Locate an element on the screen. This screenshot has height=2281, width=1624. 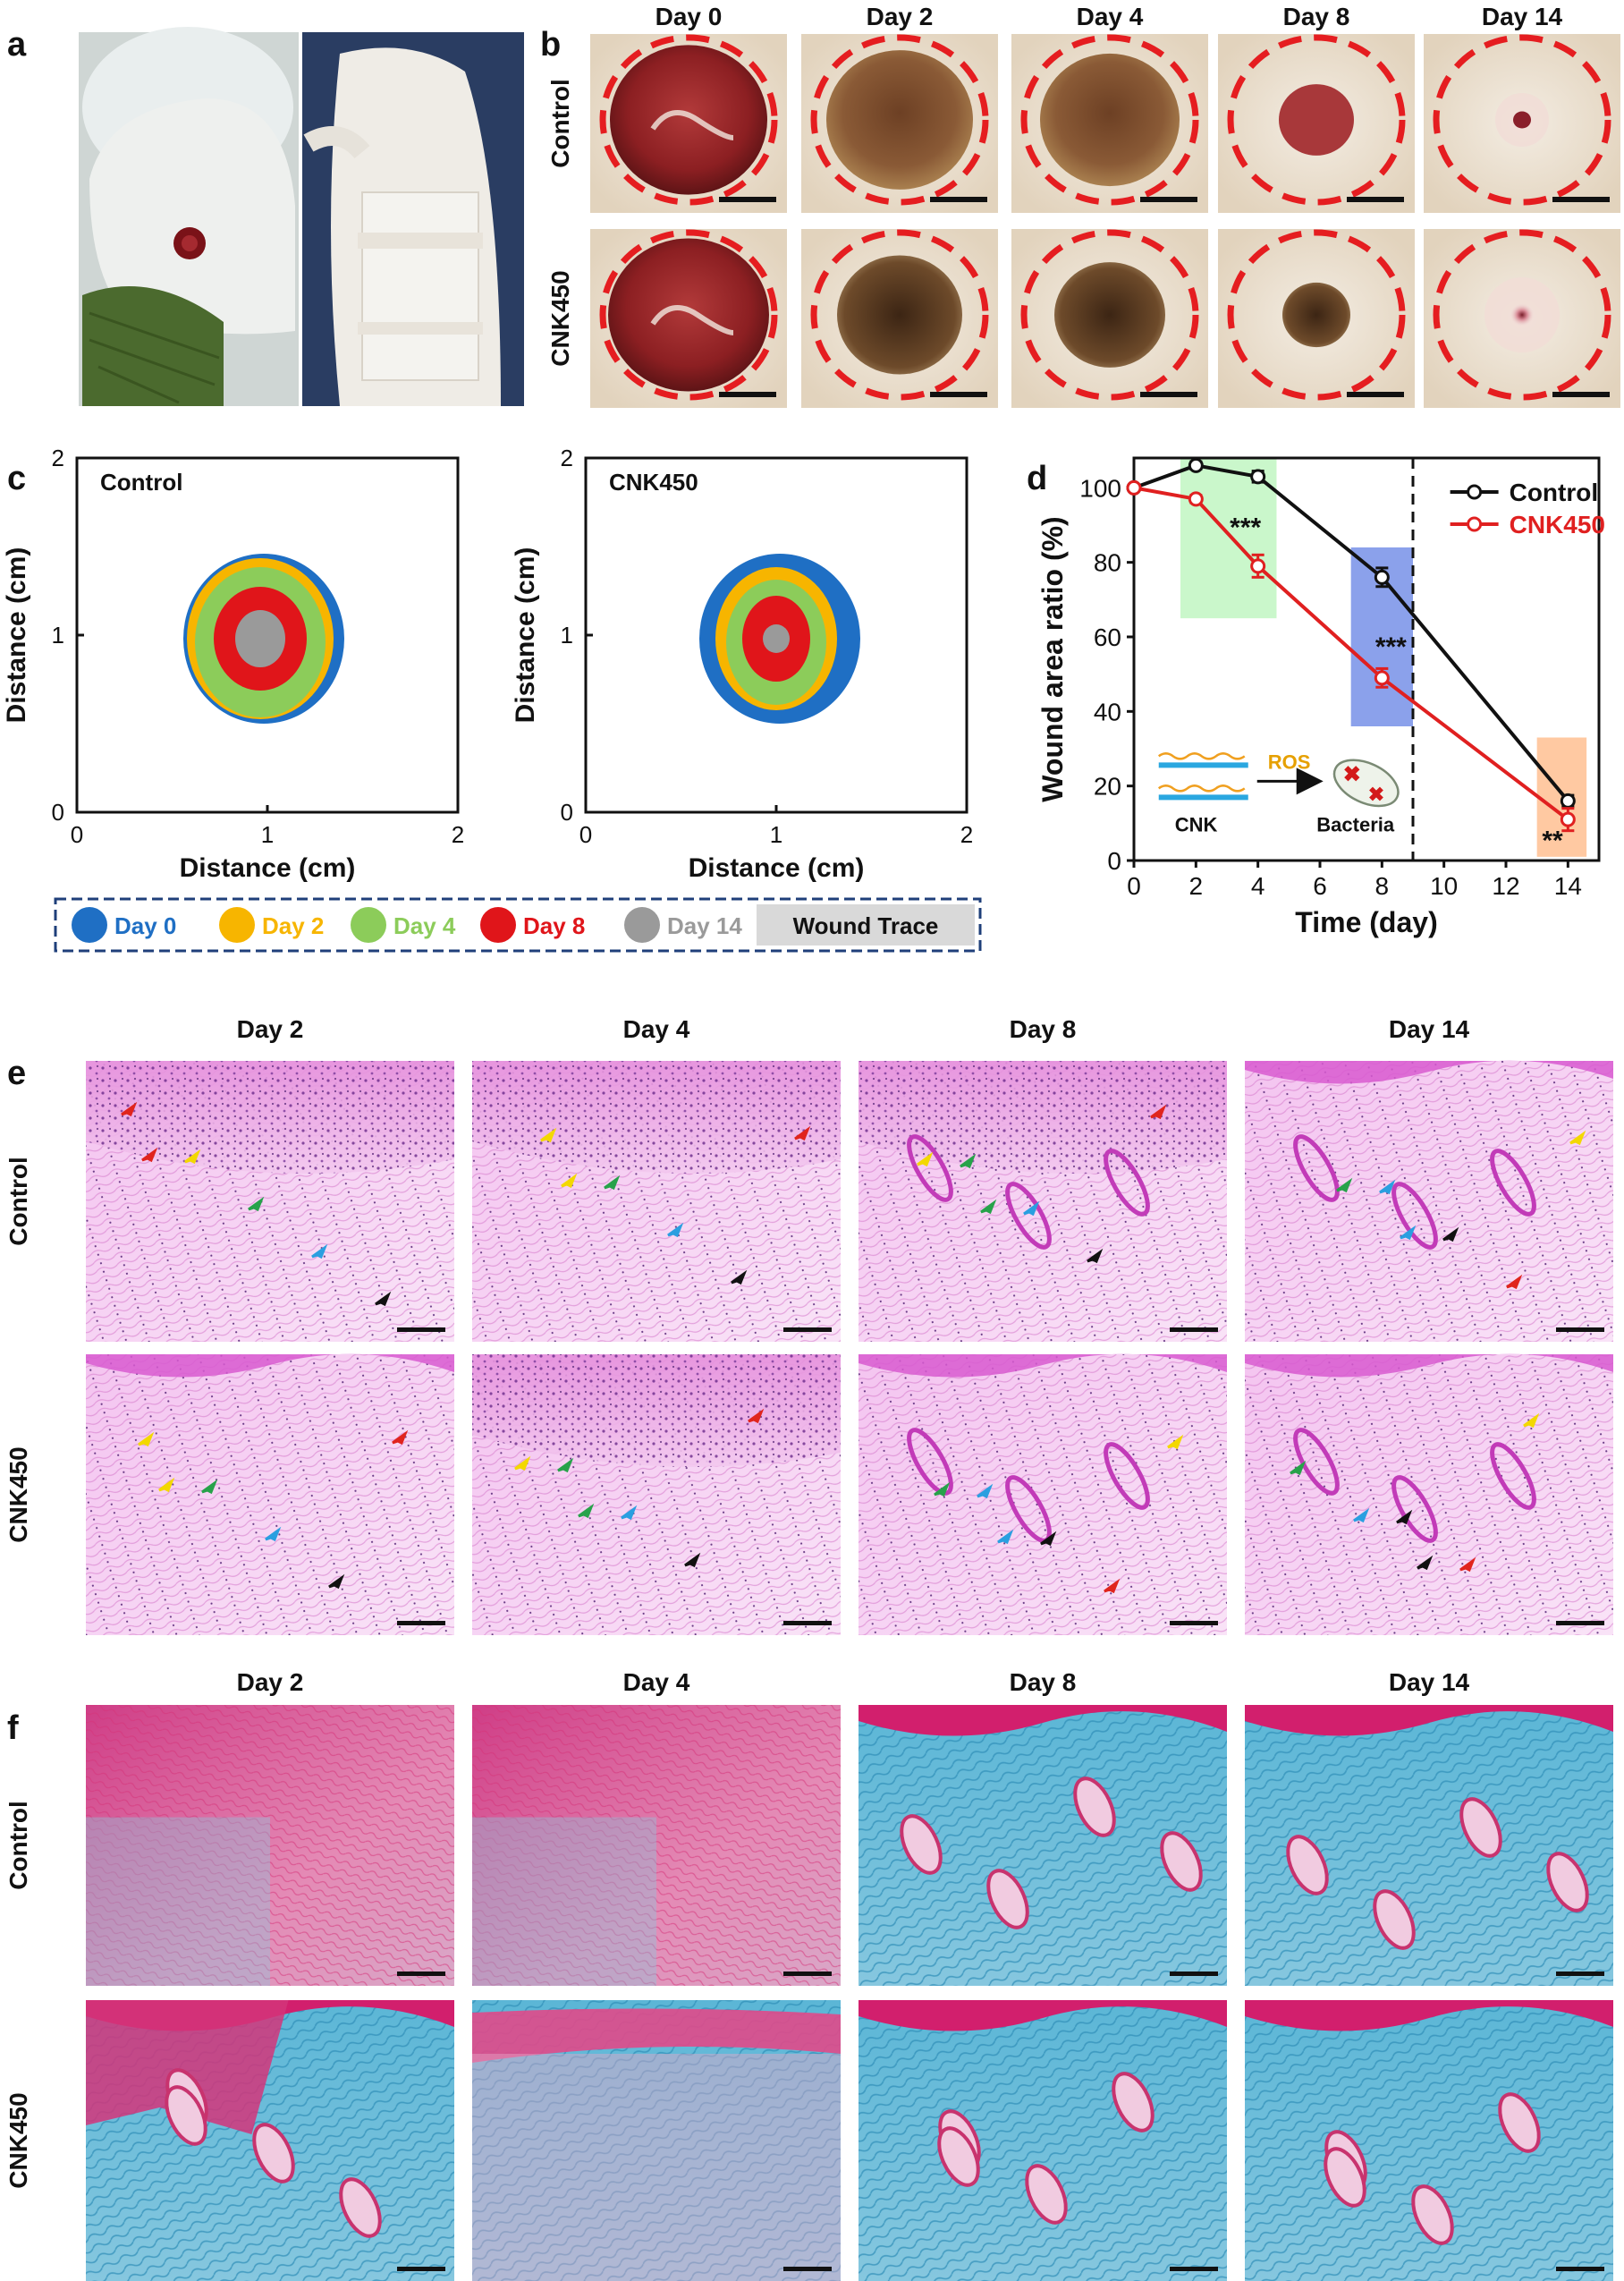
masson-collagen is located at coordinates (564, 1901).